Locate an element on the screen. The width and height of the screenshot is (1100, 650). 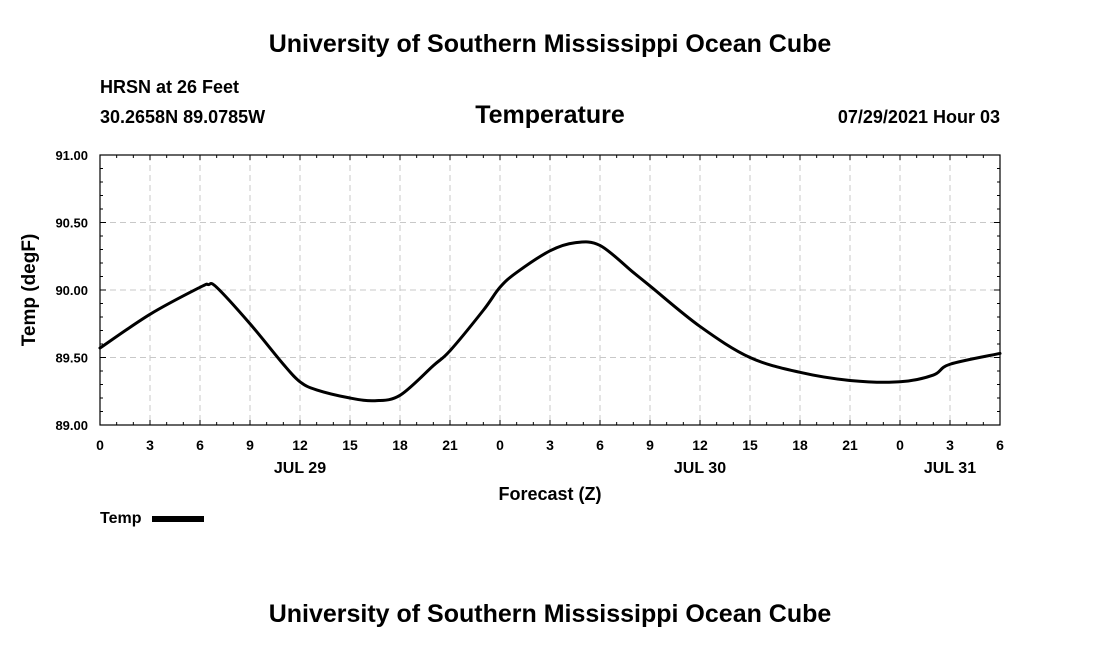
chart-title: Temperature is located at coordinates (550, 115).